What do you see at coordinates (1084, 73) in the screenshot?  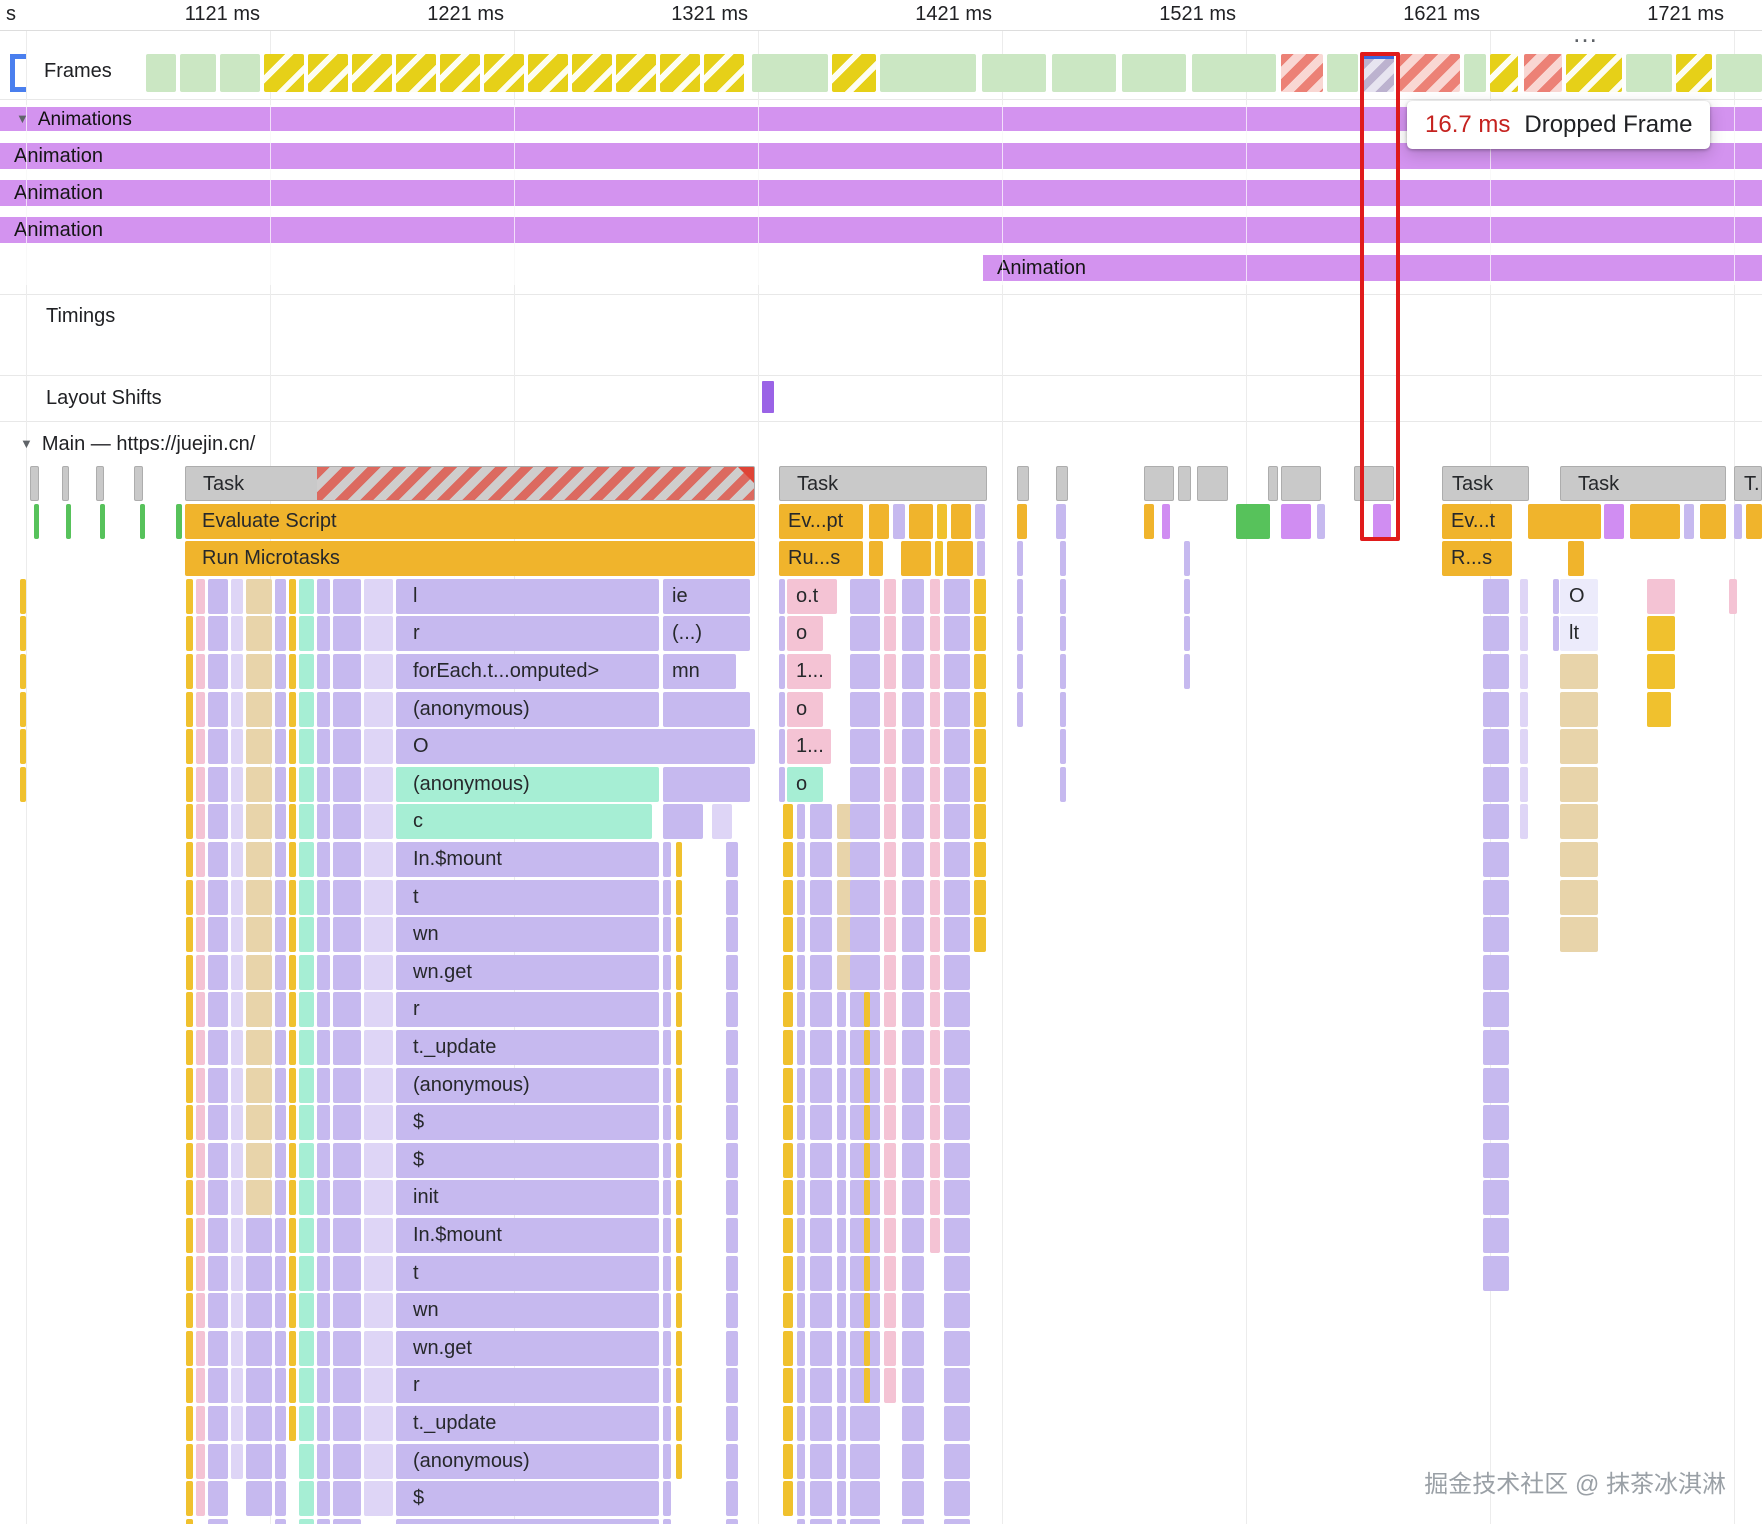 I see `frame-good` at bounding box center [1084, 73].